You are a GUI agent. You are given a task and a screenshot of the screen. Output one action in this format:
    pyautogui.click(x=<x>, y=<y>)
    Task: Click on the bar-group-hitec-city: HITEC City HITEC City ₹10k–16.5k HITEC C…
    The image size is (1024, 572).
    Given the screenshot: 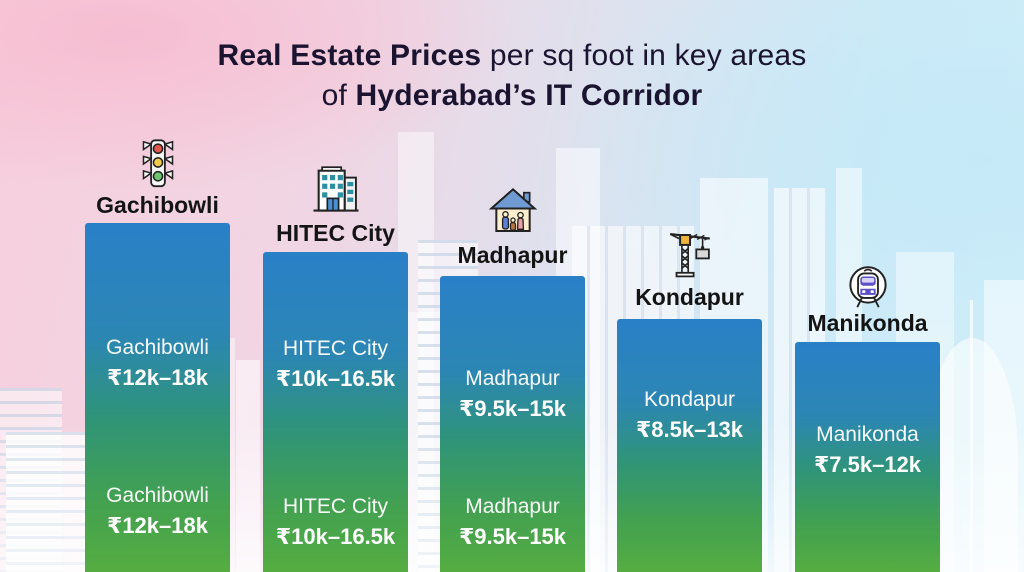 What is the action you would take?
    pyautogui.click(x=335, y=286)
    